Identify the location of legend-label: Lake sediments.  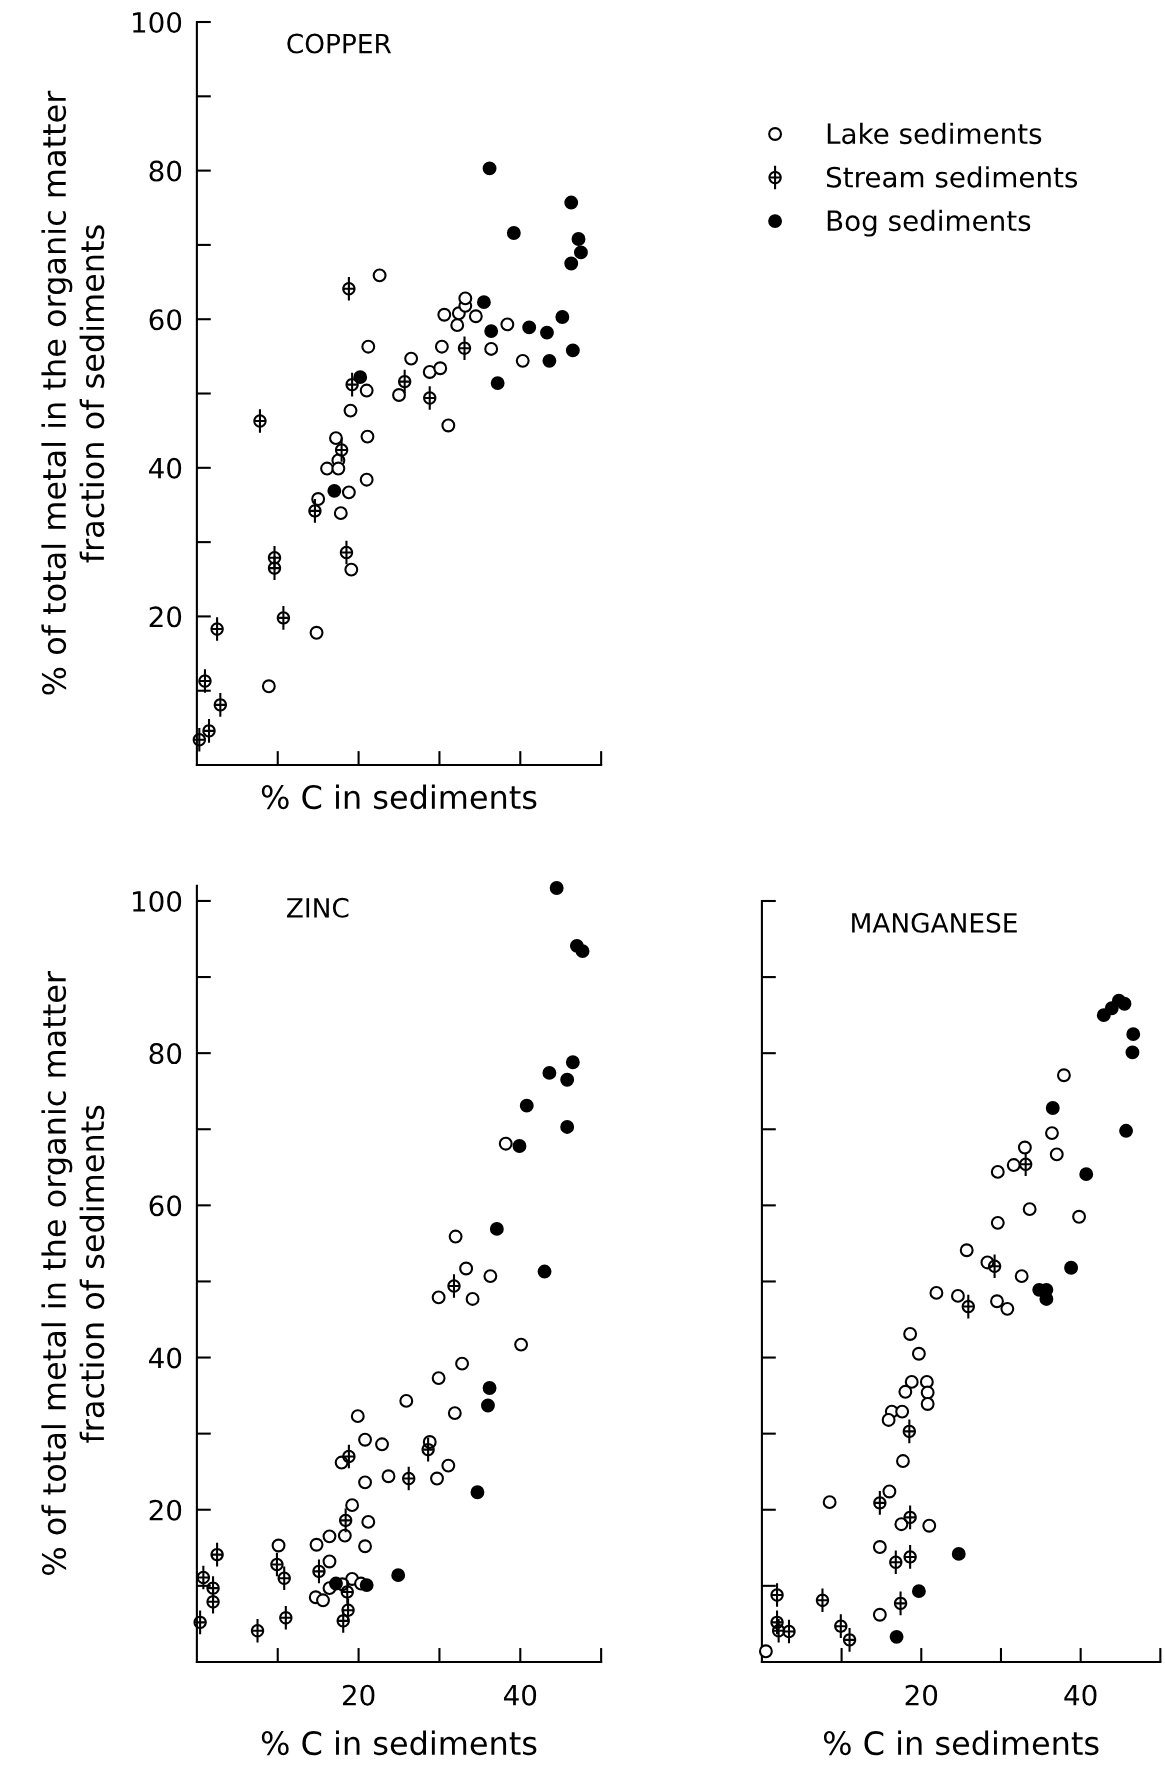
(934, 133).